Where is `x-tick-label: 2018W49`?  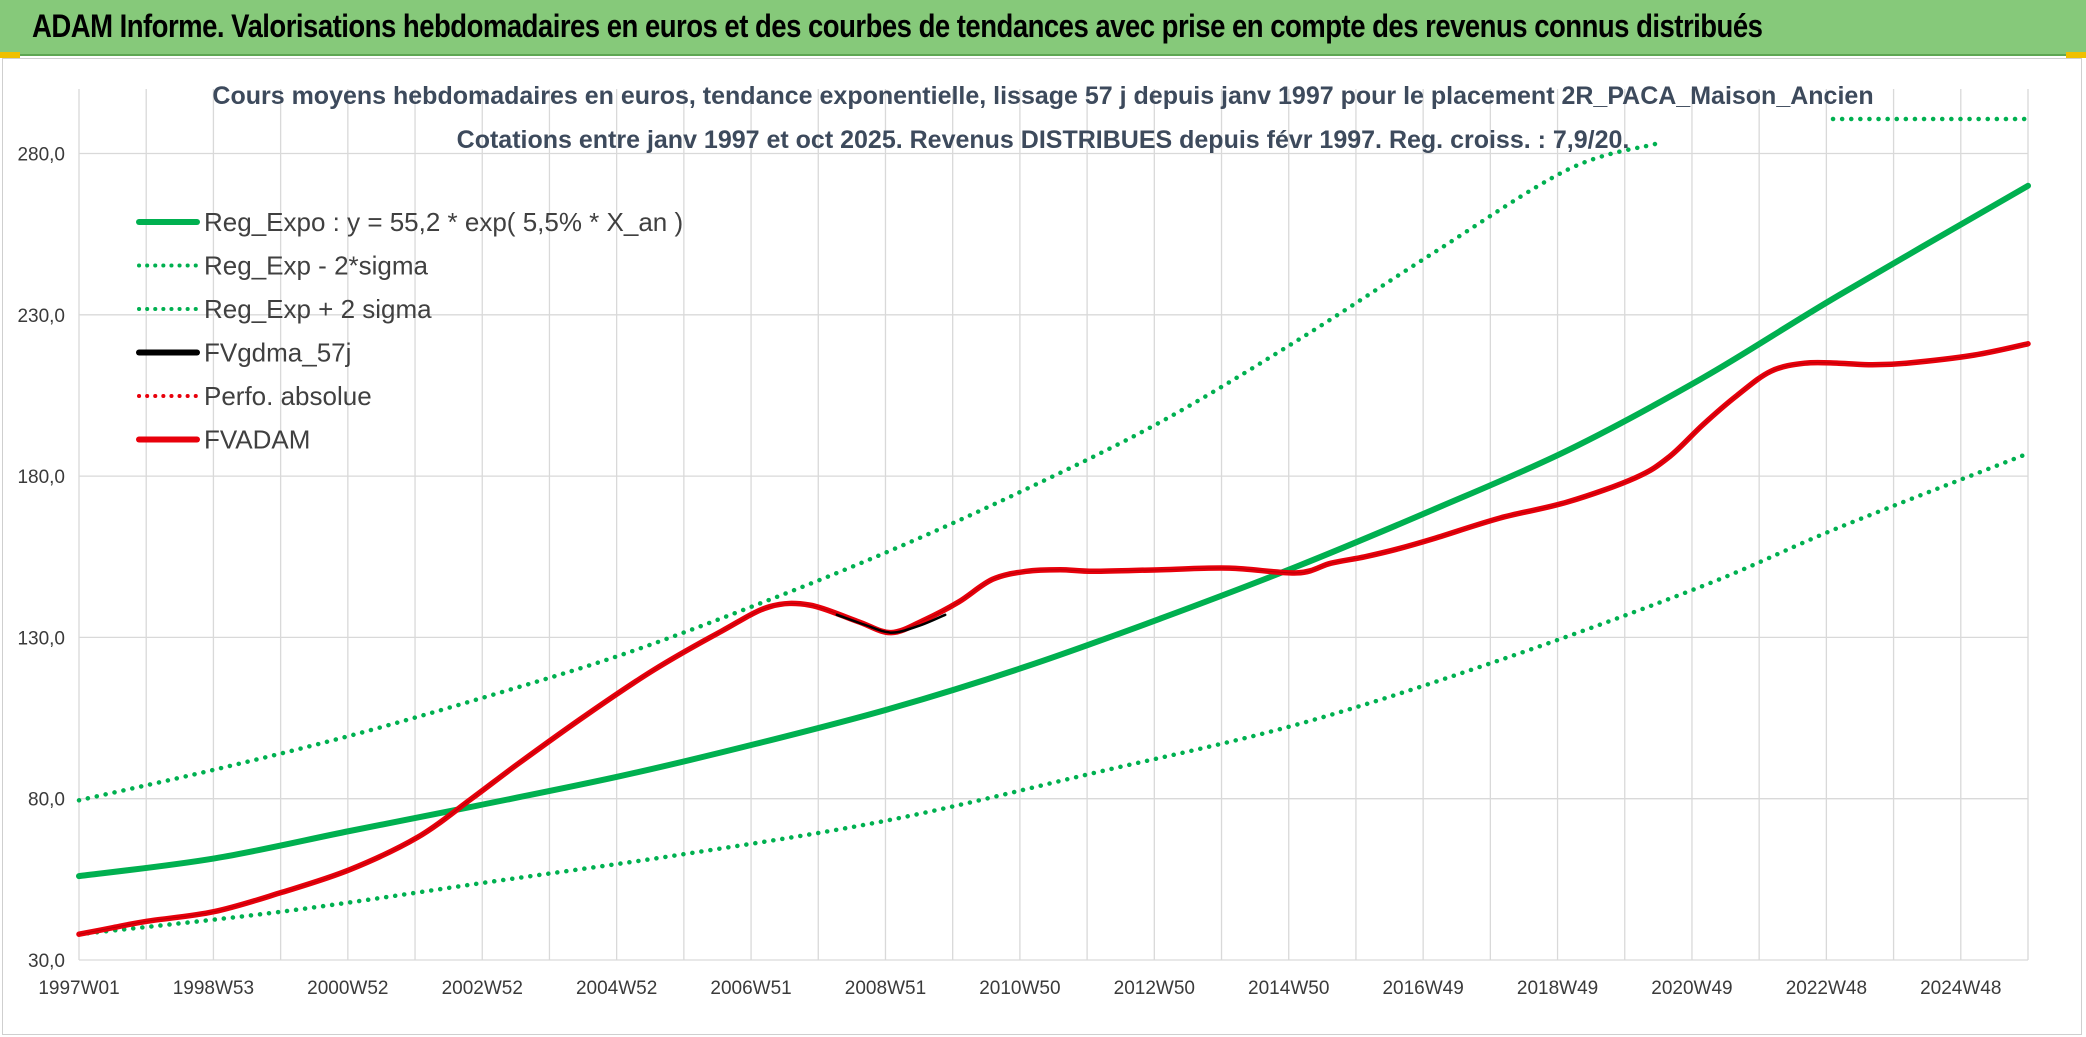 x-tick-label: 2018W49 is located at coordinates (1557, 988).